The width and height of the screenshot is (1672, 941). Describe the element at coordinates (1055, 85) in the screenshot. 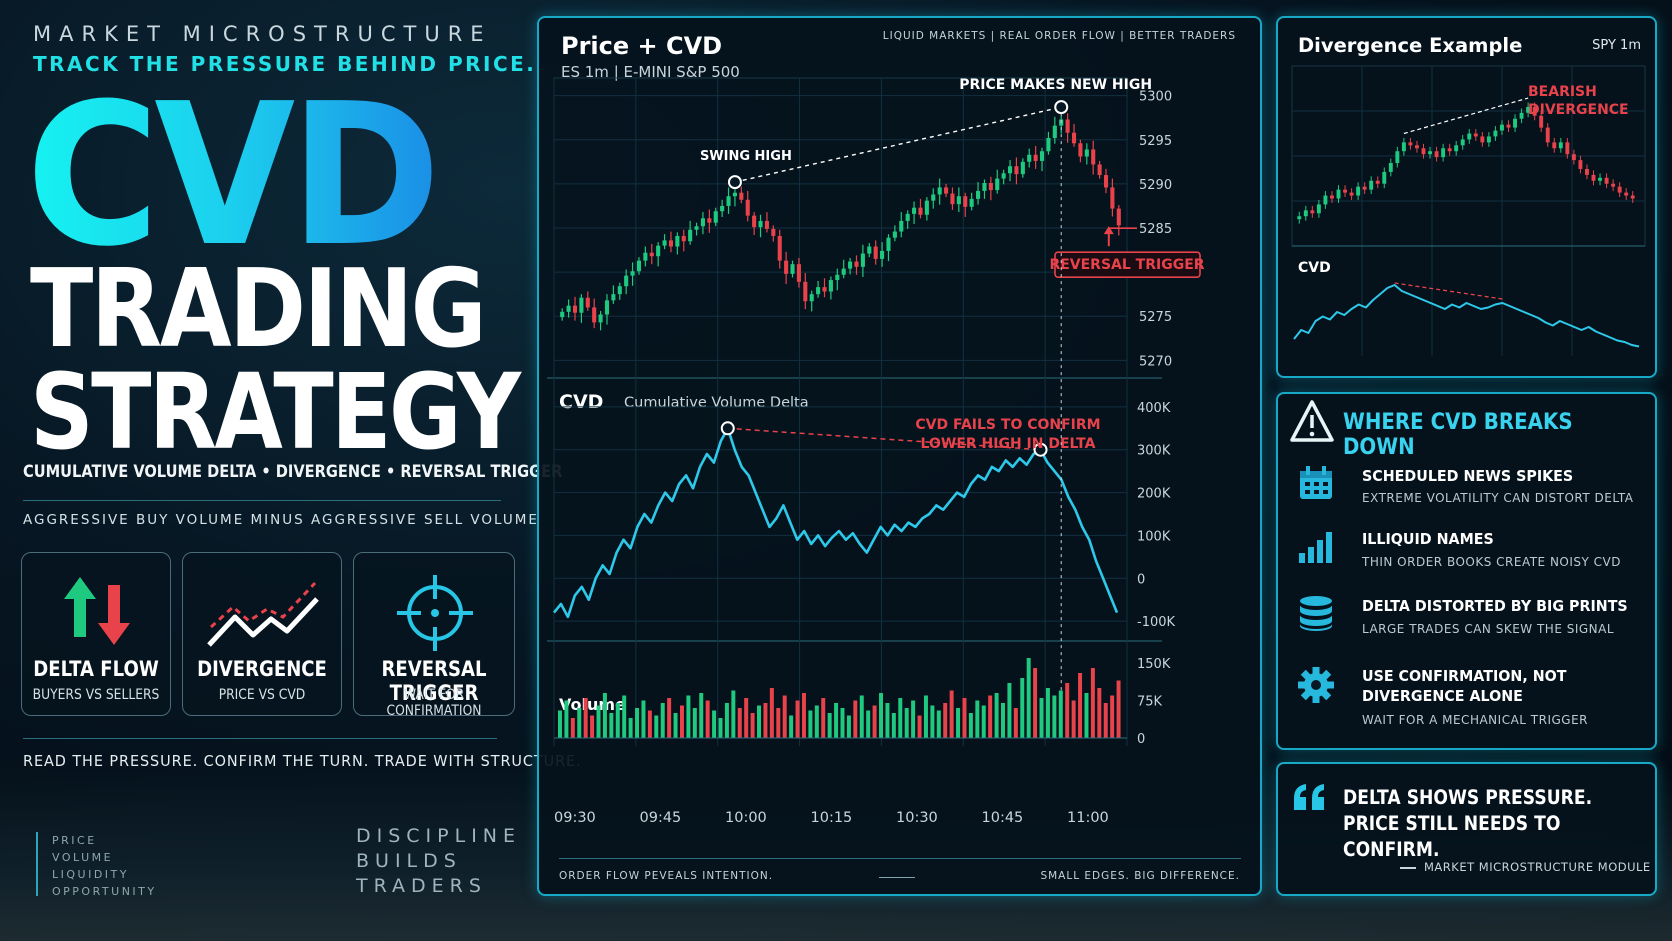

I see `annotation-new-high: PRICE MAKES NEW HIGH` at that location.